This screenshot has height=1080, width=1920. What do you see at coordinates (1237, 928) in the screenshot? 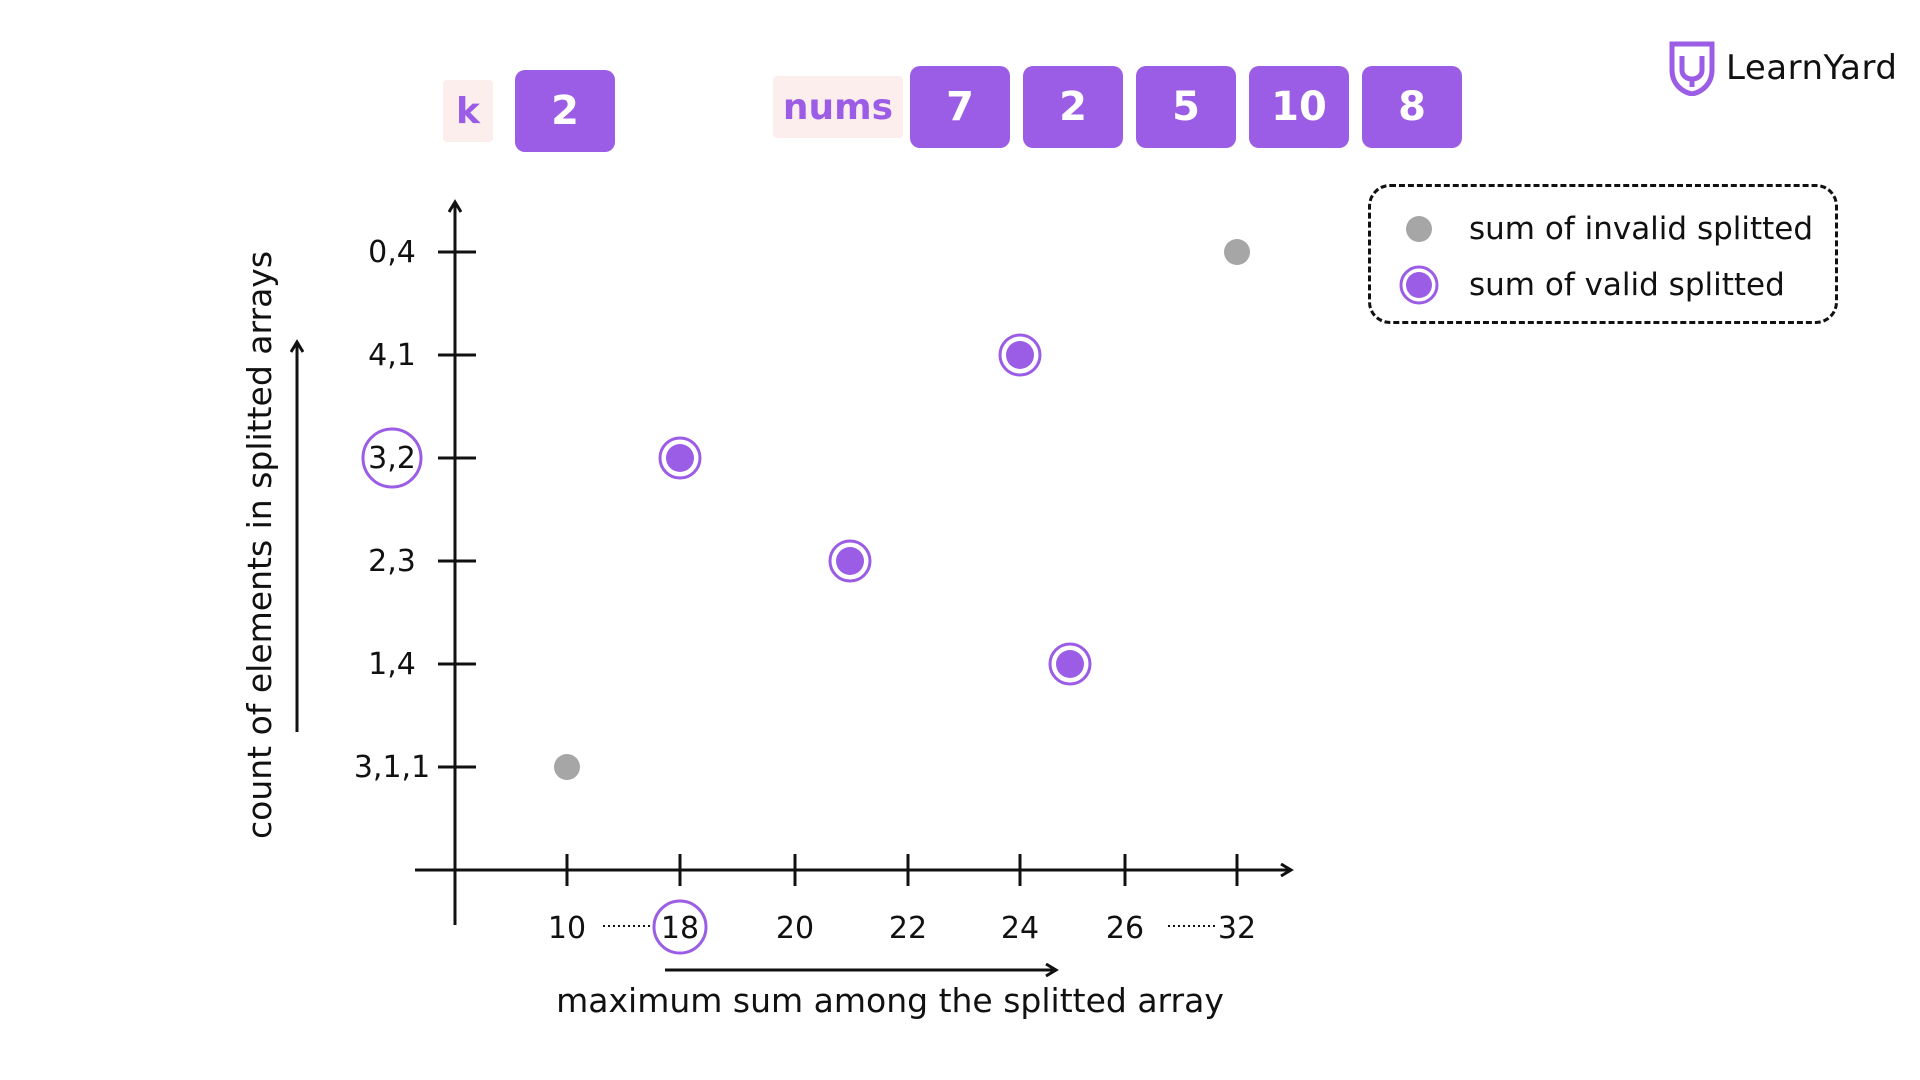
I see `x-tick-label: 32` at bounding box center [1237, 928].